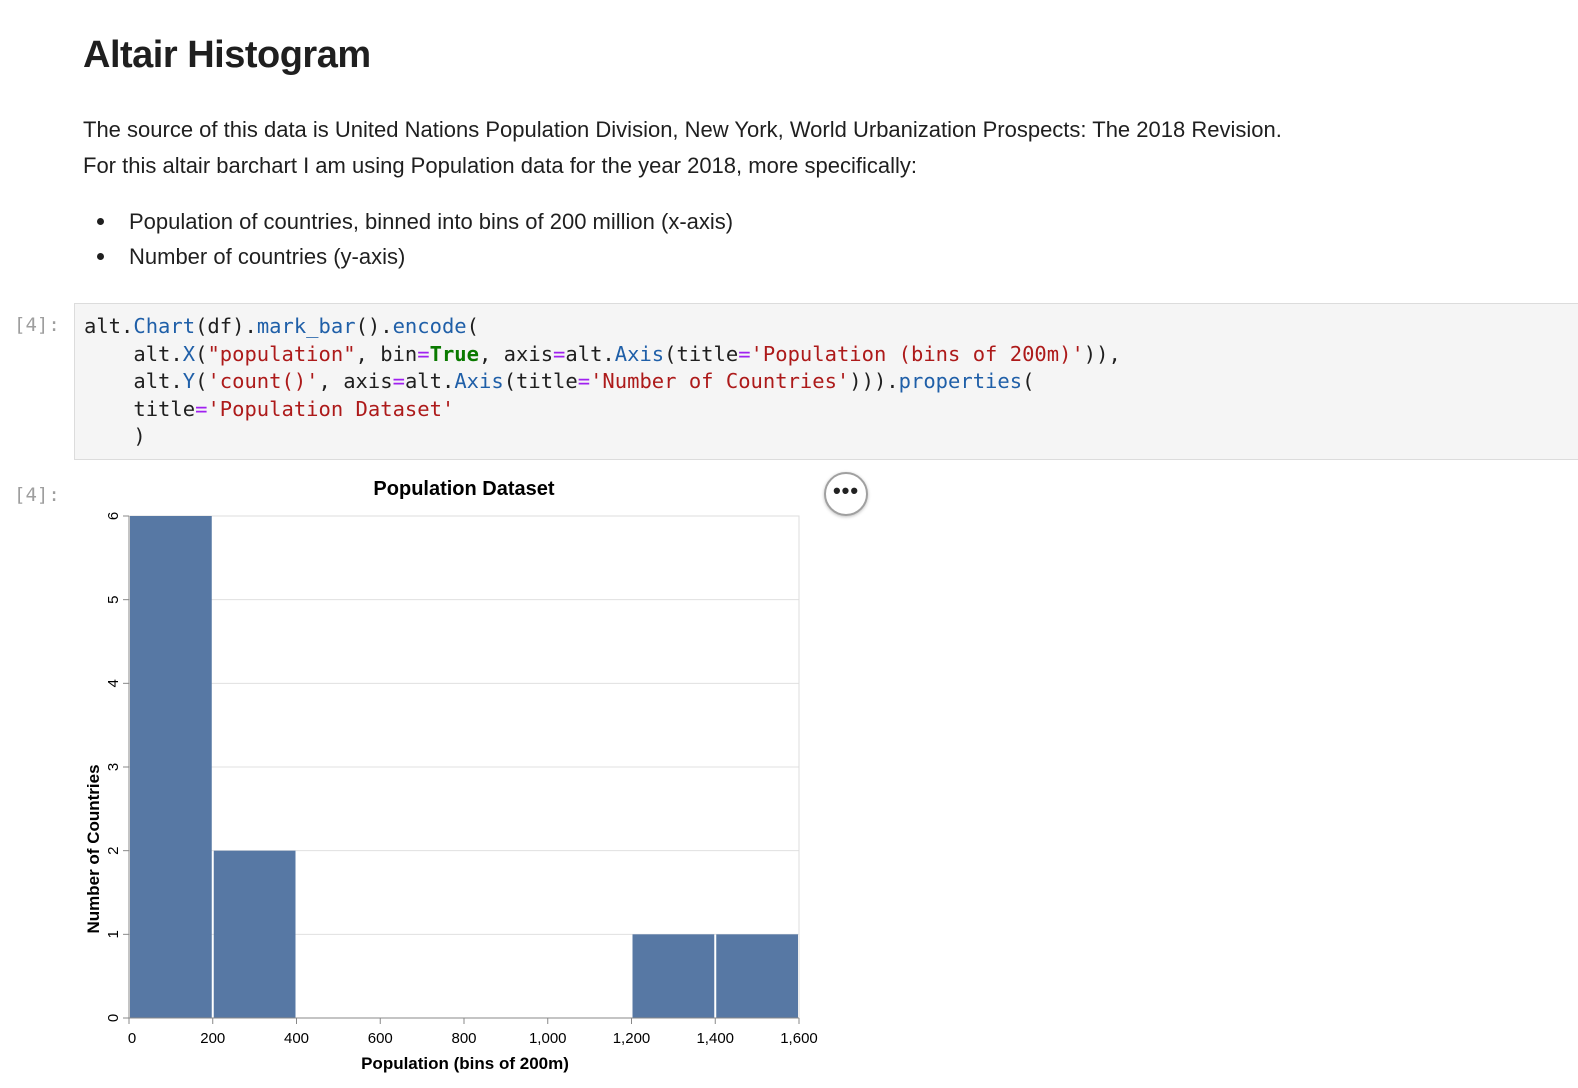 The width and height of the screenshot is (1578, 1088). I want to click on output-prompt: [4]:, so click(37, 495).